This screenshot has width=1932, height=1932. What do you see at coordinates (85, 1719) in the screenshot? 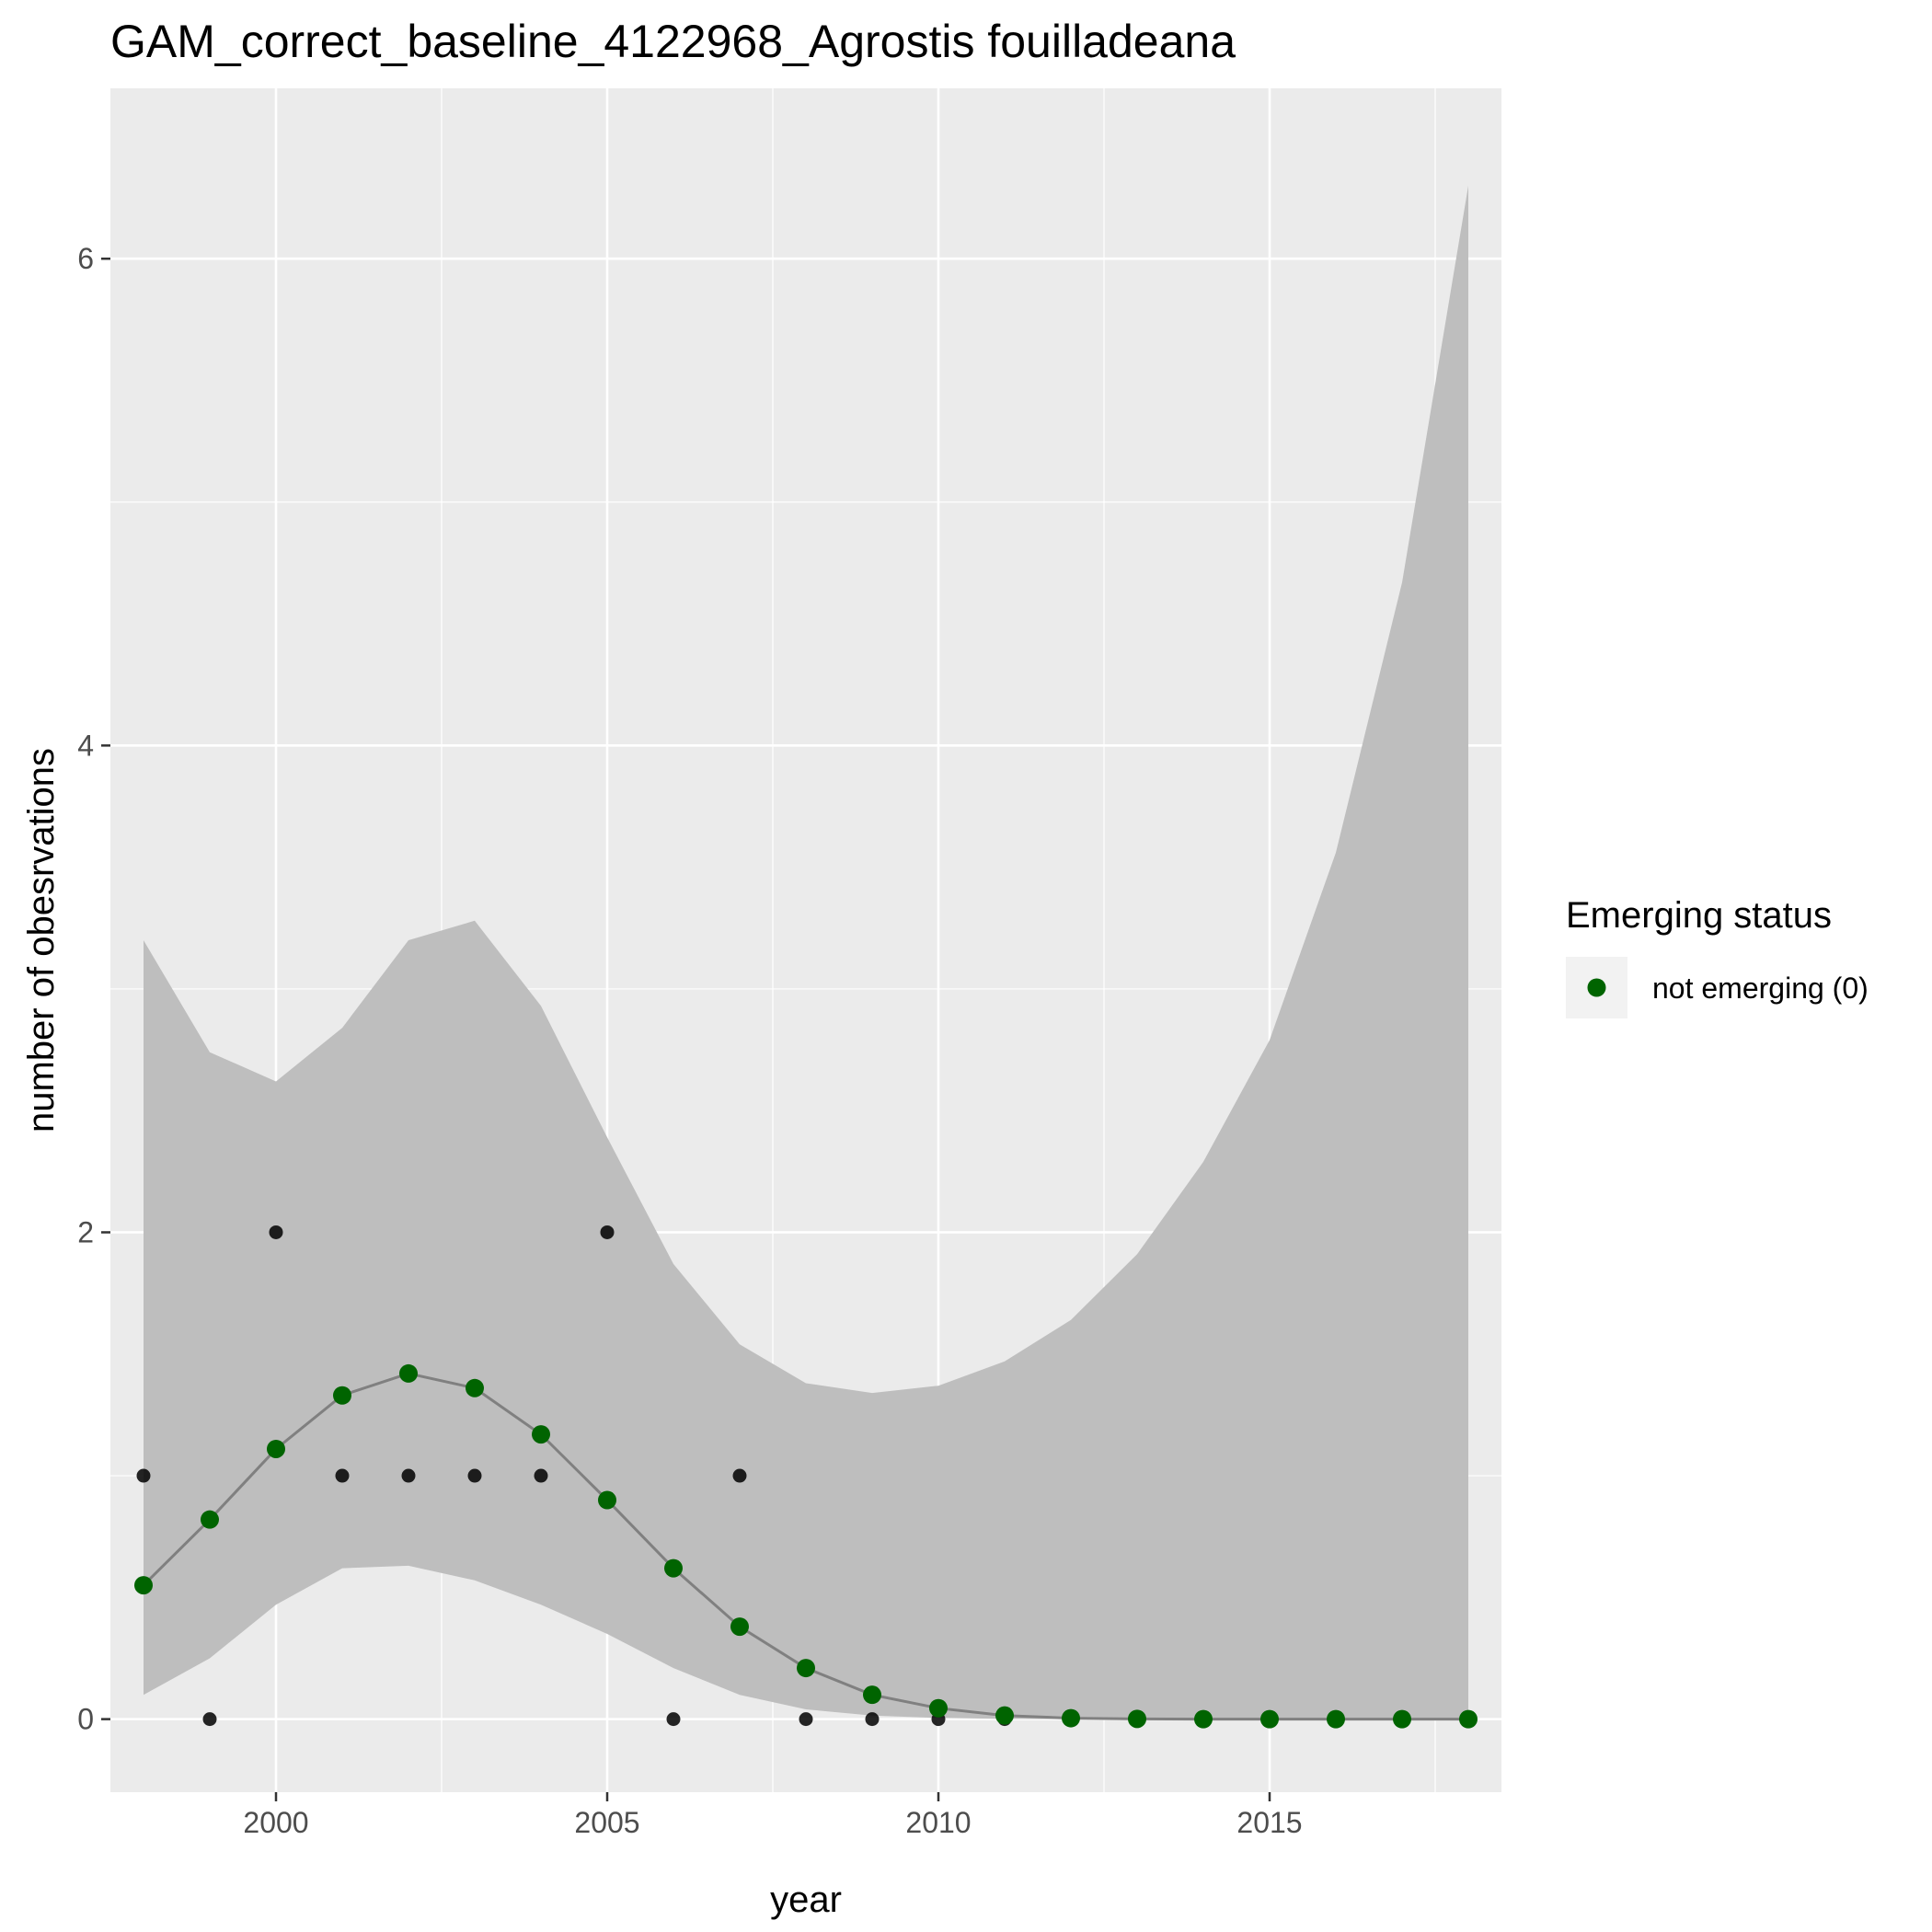
I see `y-tick-label: 0` at bounding box center [85, 1719].